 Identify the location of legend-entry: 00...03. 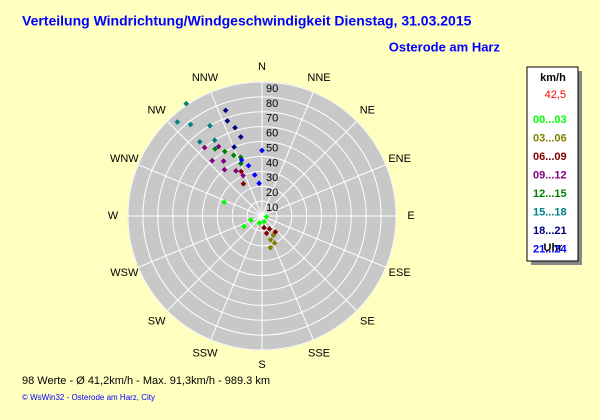
(550, 120).